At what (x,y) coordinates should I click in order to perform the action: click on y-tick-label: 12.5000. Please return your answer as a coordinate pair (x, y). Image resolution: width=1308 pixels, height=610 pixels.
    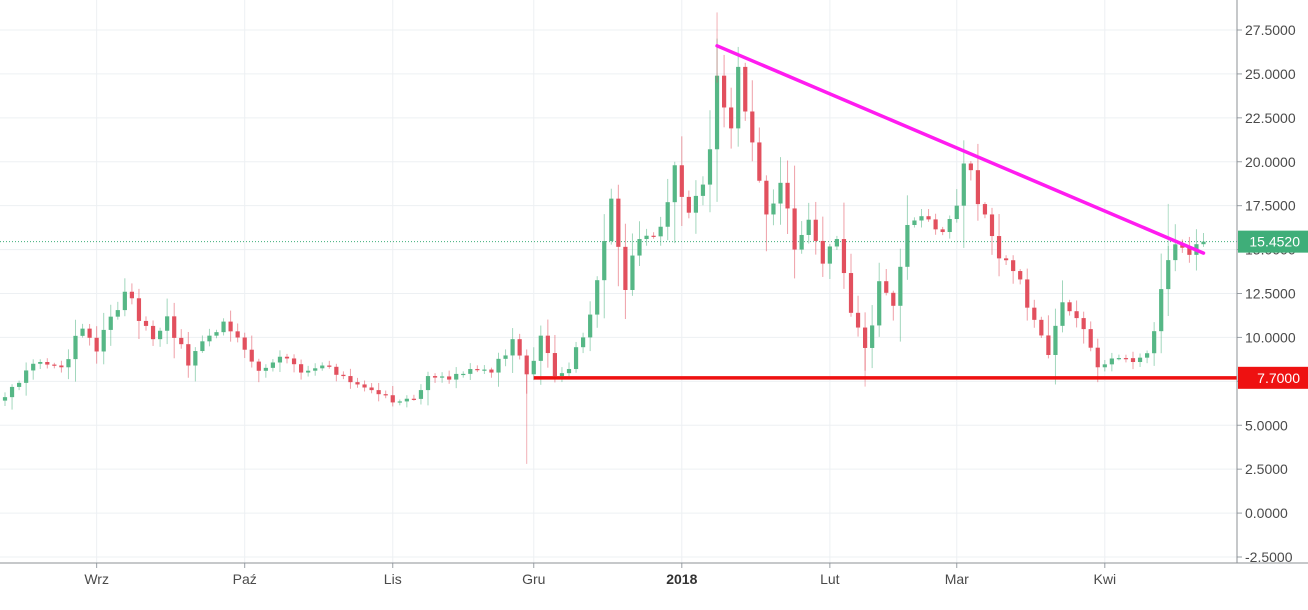
    Looking at the image, I should click on (1270, 294).